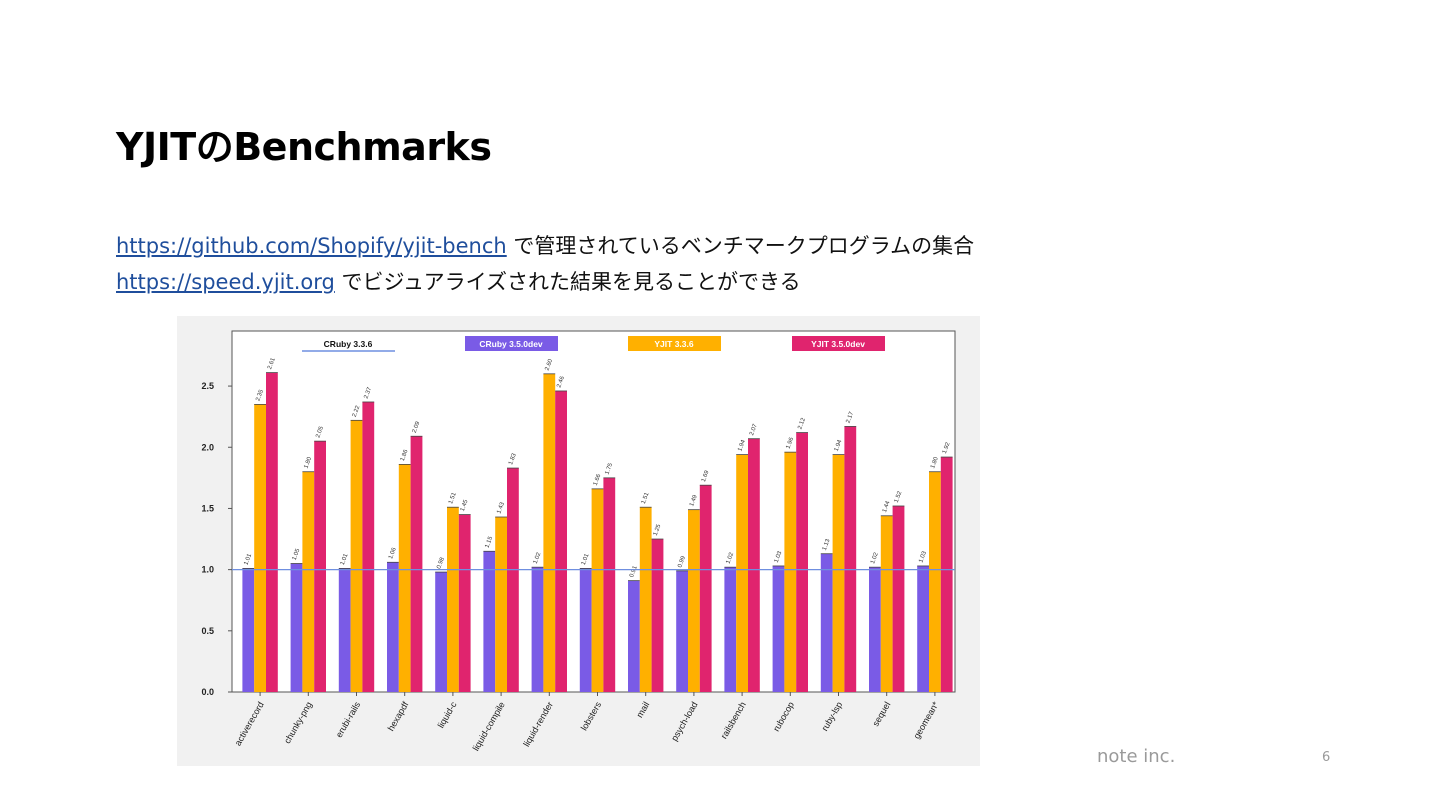 The height and width of the screenshot is (810, 1440). Describe the element at coordinates (513, 459) in the screenshot. I see `bar-value-label: 1.83` at that location.